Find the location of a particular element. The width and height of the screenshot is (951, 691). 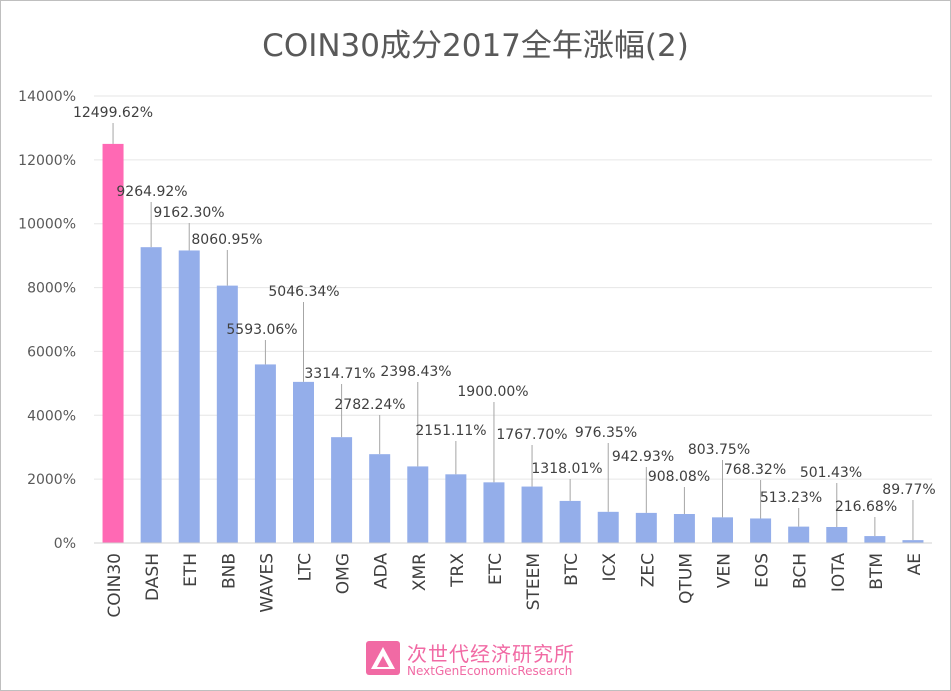

bar-steem is located at coordinates (532, 514).